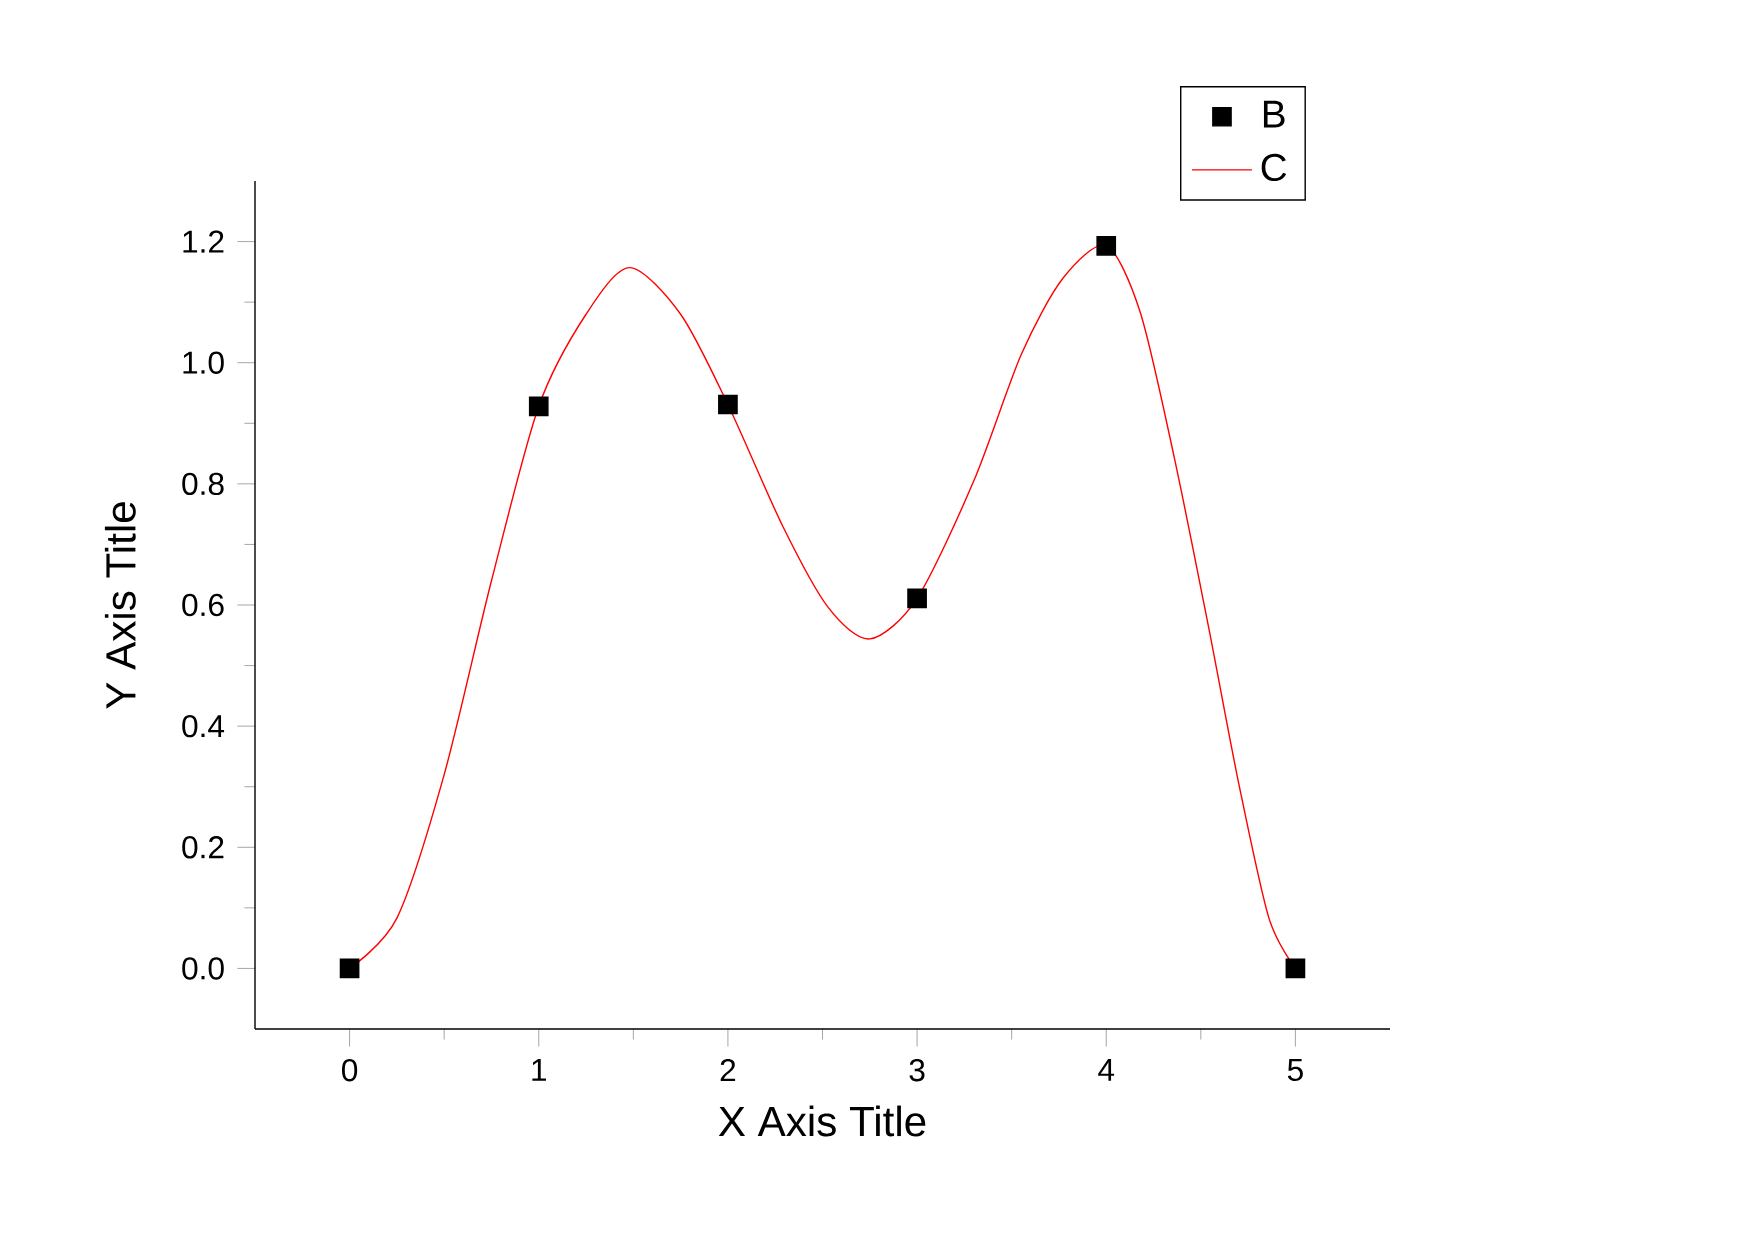 The width and height of the screenshot is (1754, 1240). What do you see at coordinates (350, 1070) in the screenshot?
I see `x-tick-label: 0` at bounding box center [350, 1070].